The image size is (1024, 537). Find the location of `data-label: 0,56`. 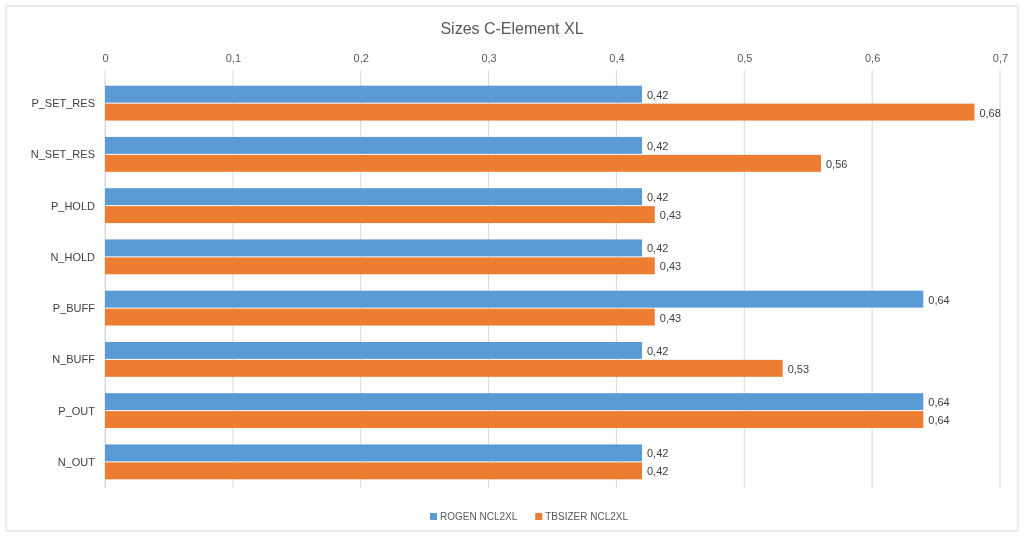

data-label: 0,56 is located at coordinates (837, 163).